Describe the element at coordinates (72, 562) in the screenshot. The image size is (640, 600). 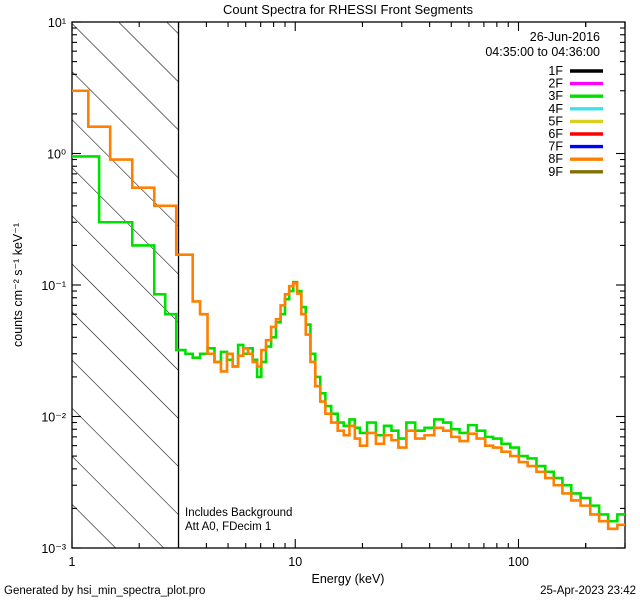
I see `x-tick-label: 1` at that location.